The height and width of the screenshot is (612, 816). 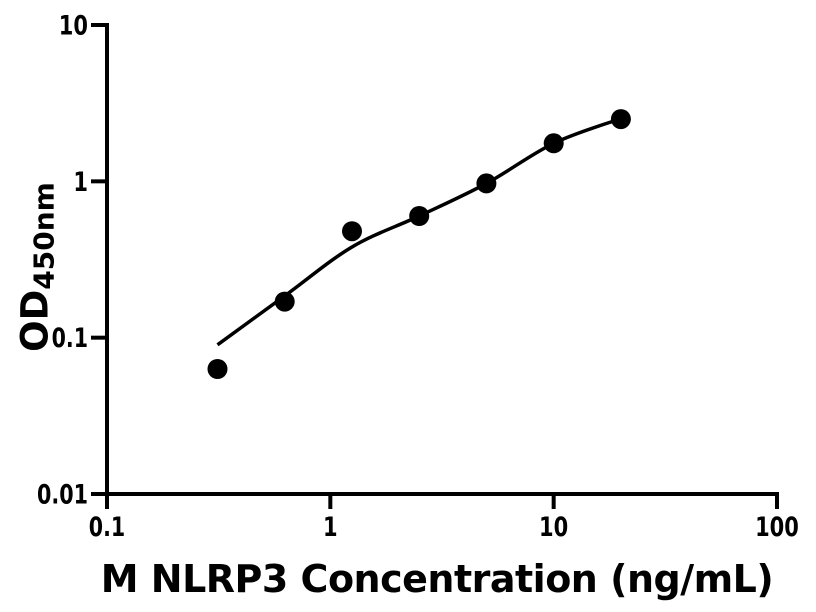 I want to click on y-tick-label: 1, so click(x=80, y=182).